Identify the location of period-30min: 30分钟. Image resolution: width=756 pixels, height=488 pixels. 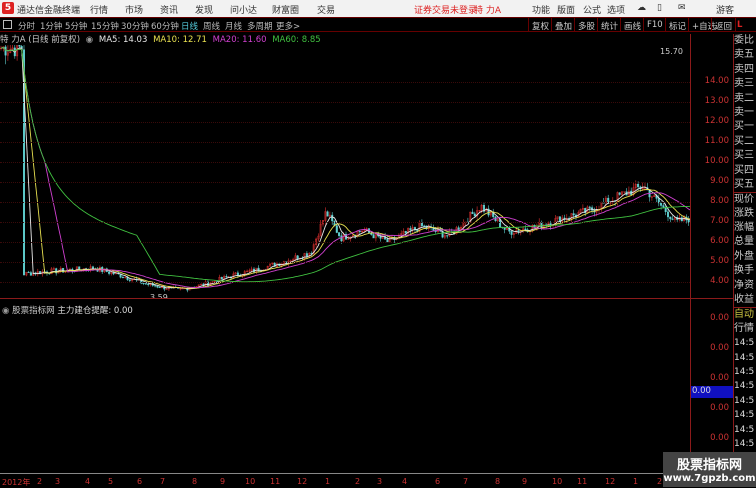
(135, 27).